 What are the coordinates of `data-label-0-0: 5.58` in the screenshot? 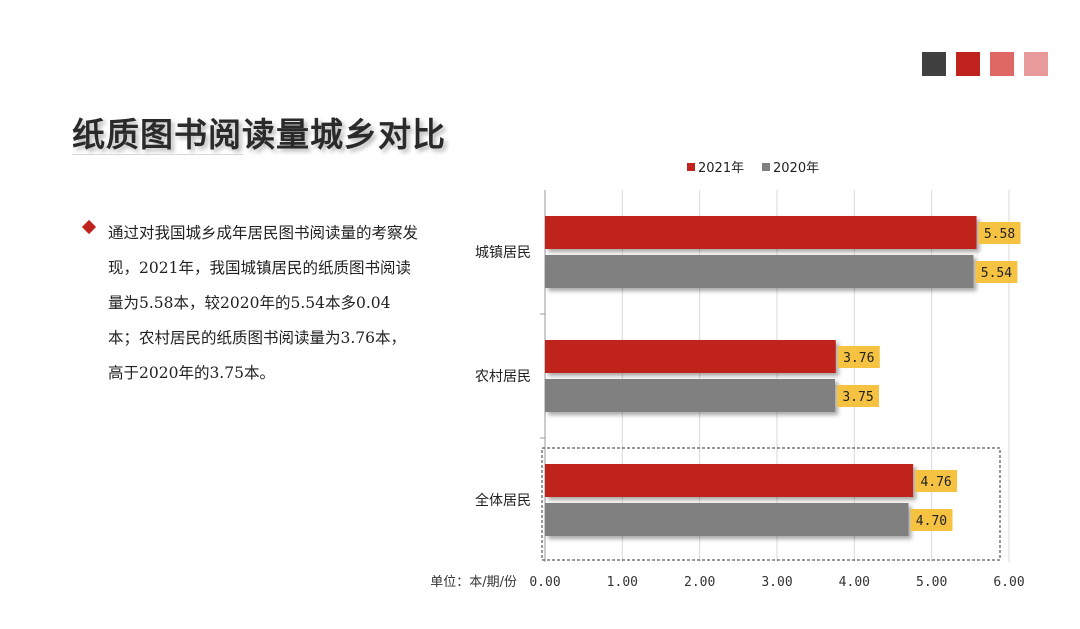 It's located at (999, 234).